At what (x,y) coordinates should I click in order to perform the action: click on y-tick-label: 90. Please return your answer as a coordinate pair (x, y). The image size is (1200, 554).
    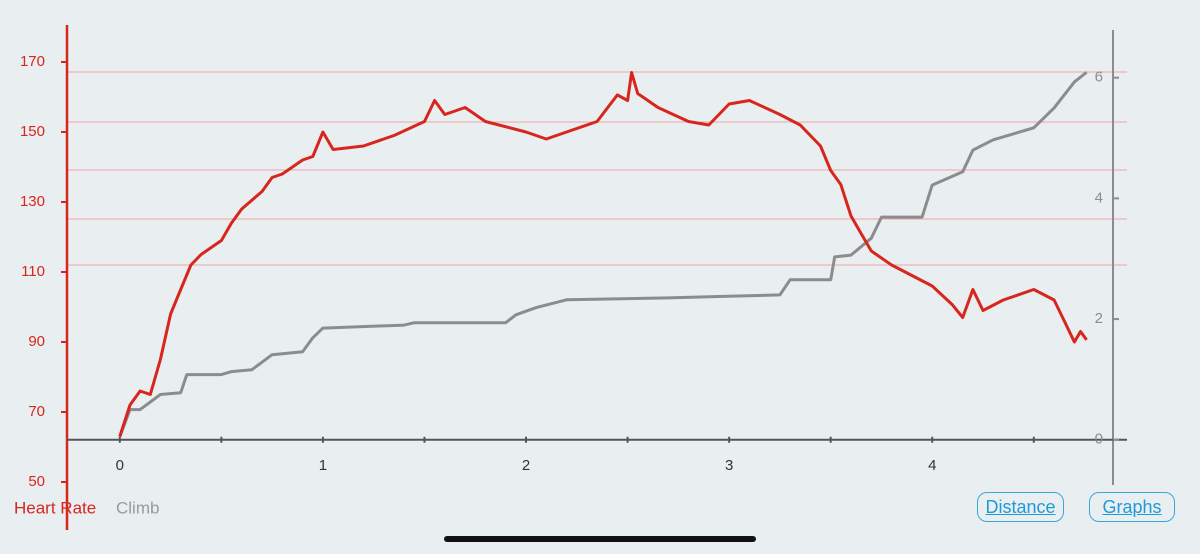
    Looking at the image, I should click on (36, 341).